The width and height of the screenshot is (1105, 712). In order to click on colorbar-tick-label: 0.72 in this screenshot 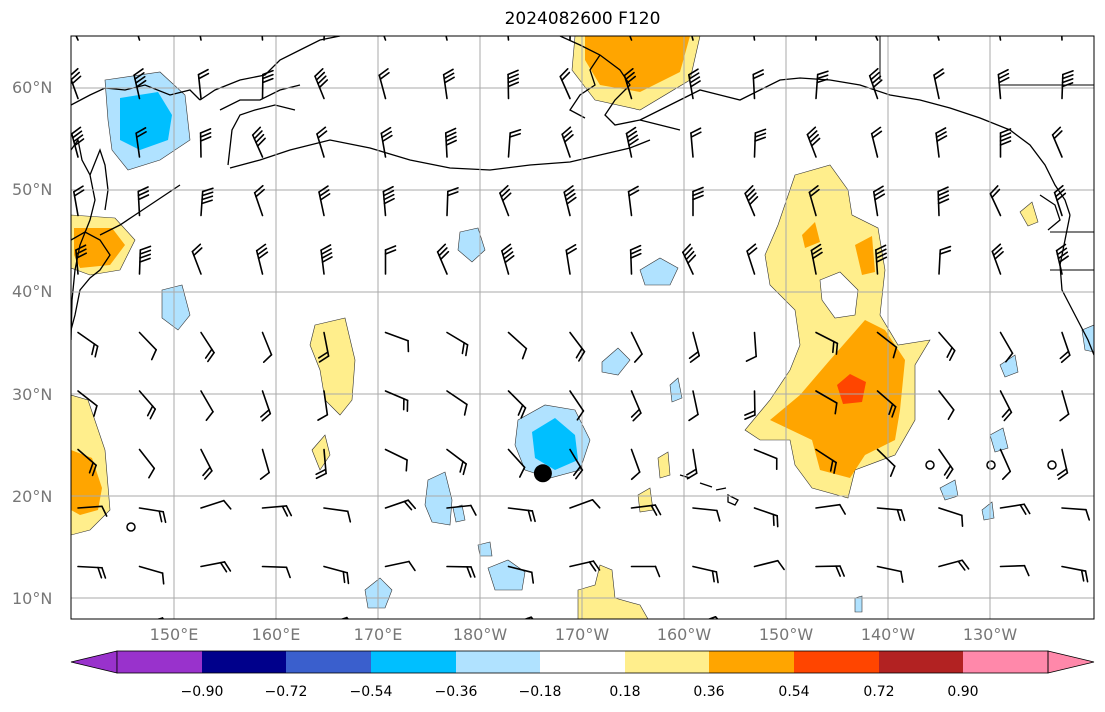, I will do `click(879, 692)`.